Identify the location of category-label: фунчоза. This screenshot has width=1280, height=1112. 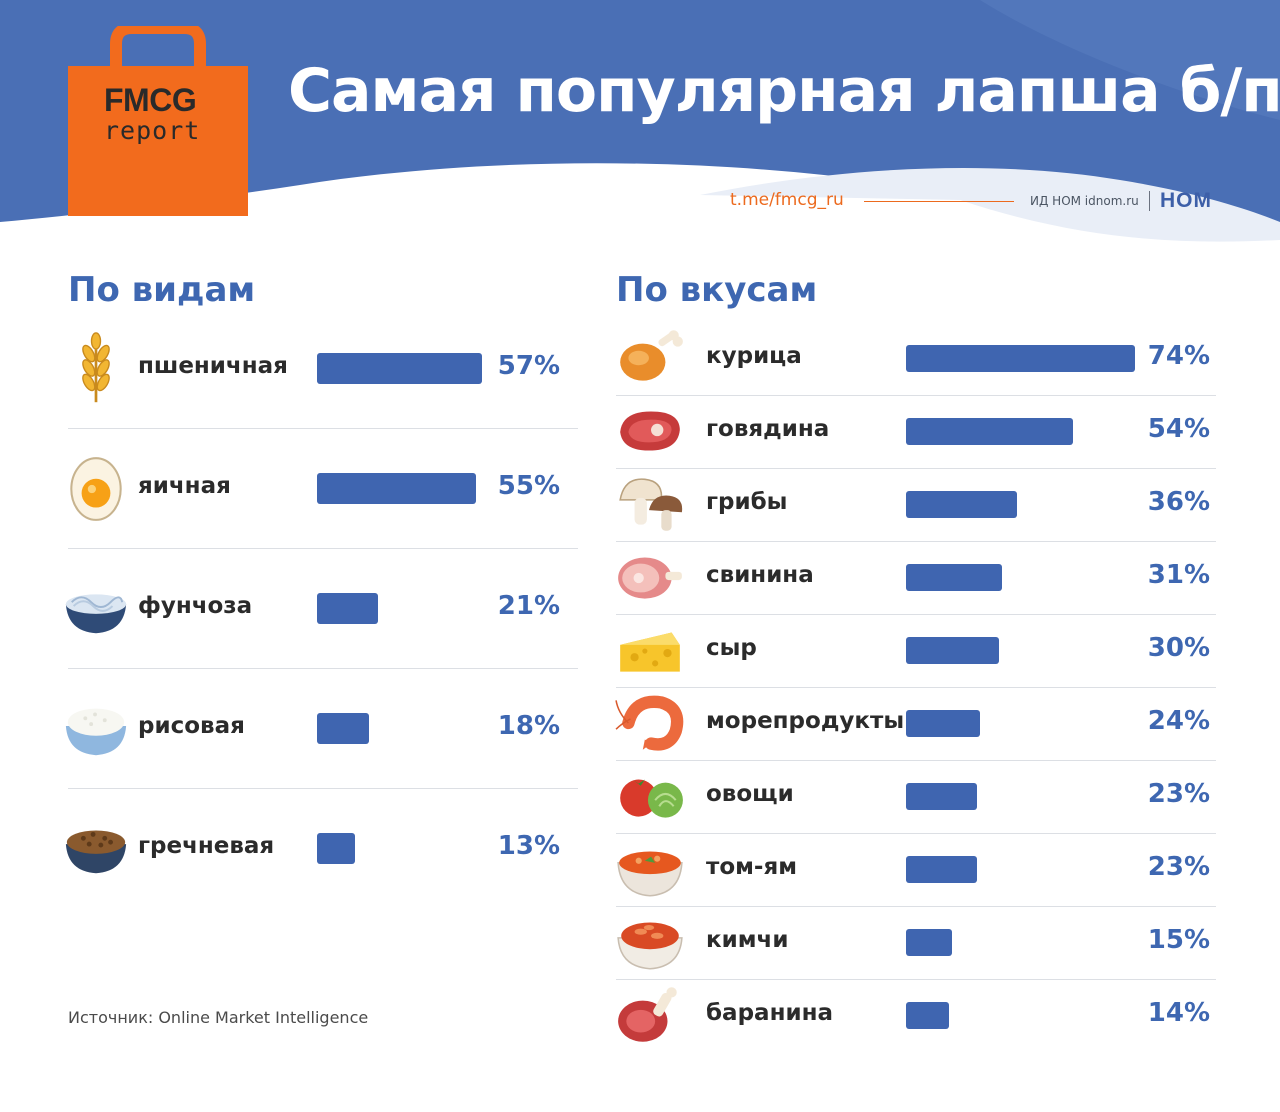
(195, 606).